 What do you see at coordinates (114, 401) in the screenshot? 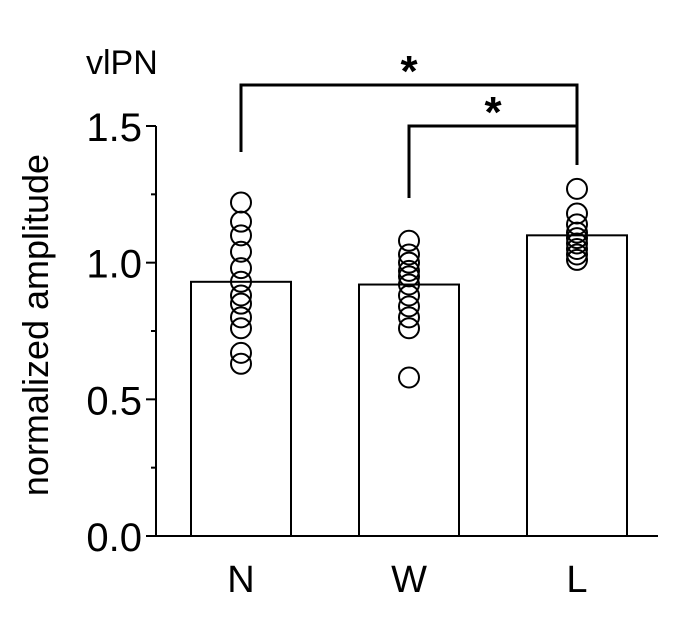
I see `y-tick-label-0.5: 0.5` at bounding box center [114, 401].